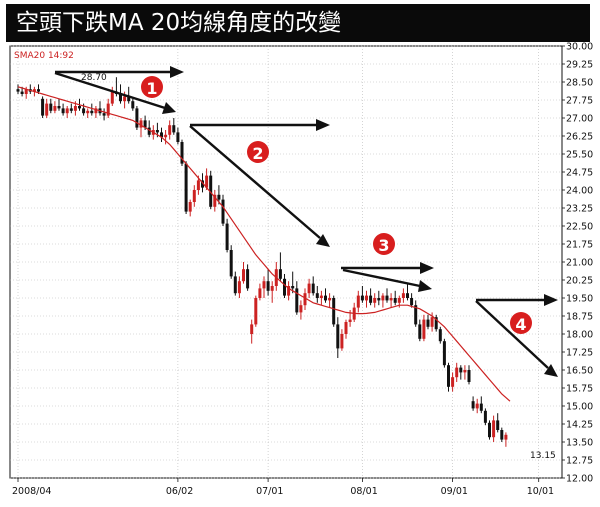 The height and width of the screenshot is (507, 600). What do you see at coordinates (551, 370) in the screenshot?
I see `arrow-4-down-head` at bounding box center [551, 370].